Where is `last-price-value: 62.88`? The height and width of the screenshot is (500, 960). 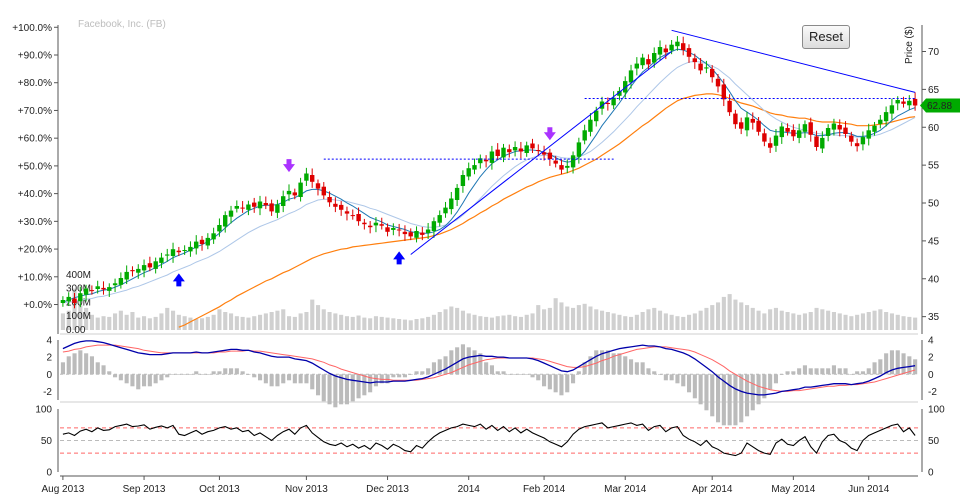 last-price-value: 62.88 is located at coordinates (939, 106).